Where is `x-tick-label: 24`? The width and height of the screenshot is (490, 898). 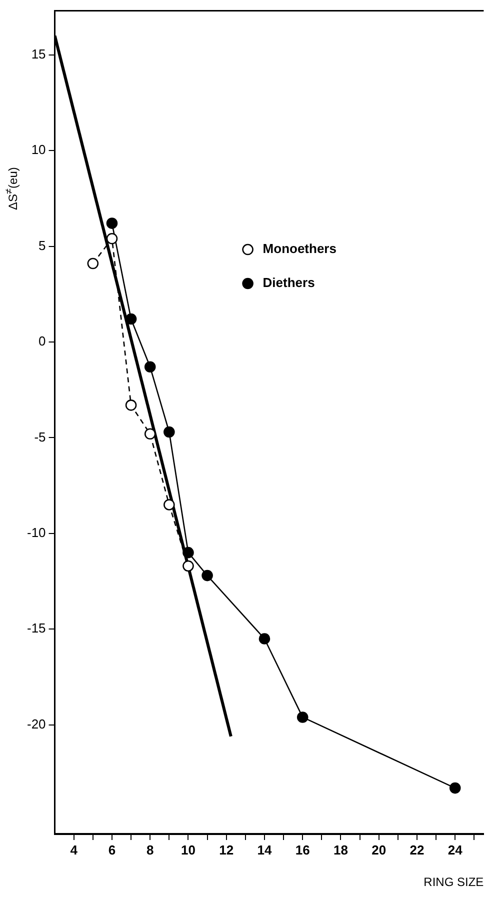
x-tick-label: 24 is located at coordinates (456, 850).